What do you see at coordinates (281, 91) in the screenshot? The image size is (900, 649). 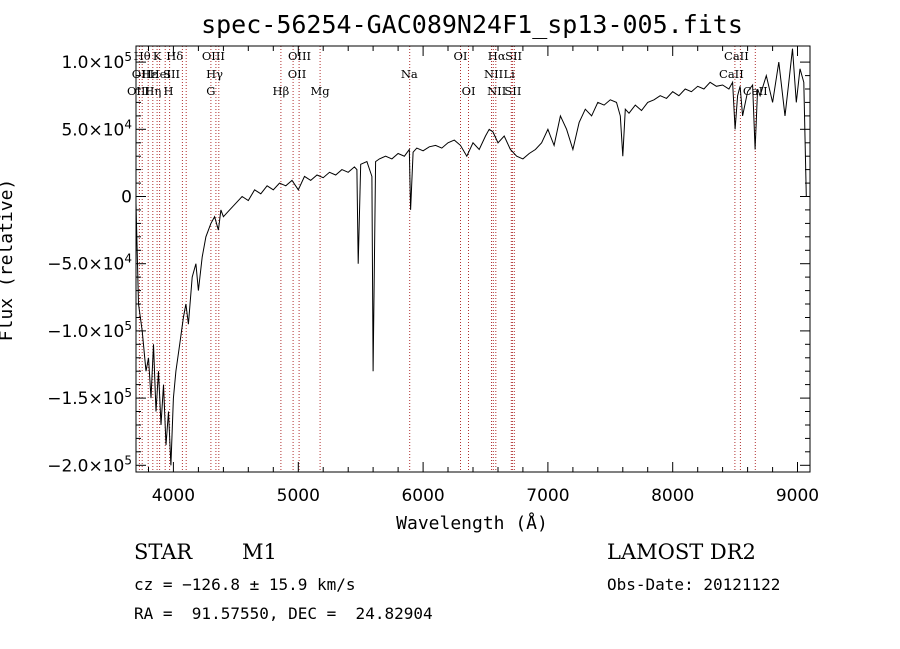 I see `line-label: Hβ` at bounding box center [281, 91].